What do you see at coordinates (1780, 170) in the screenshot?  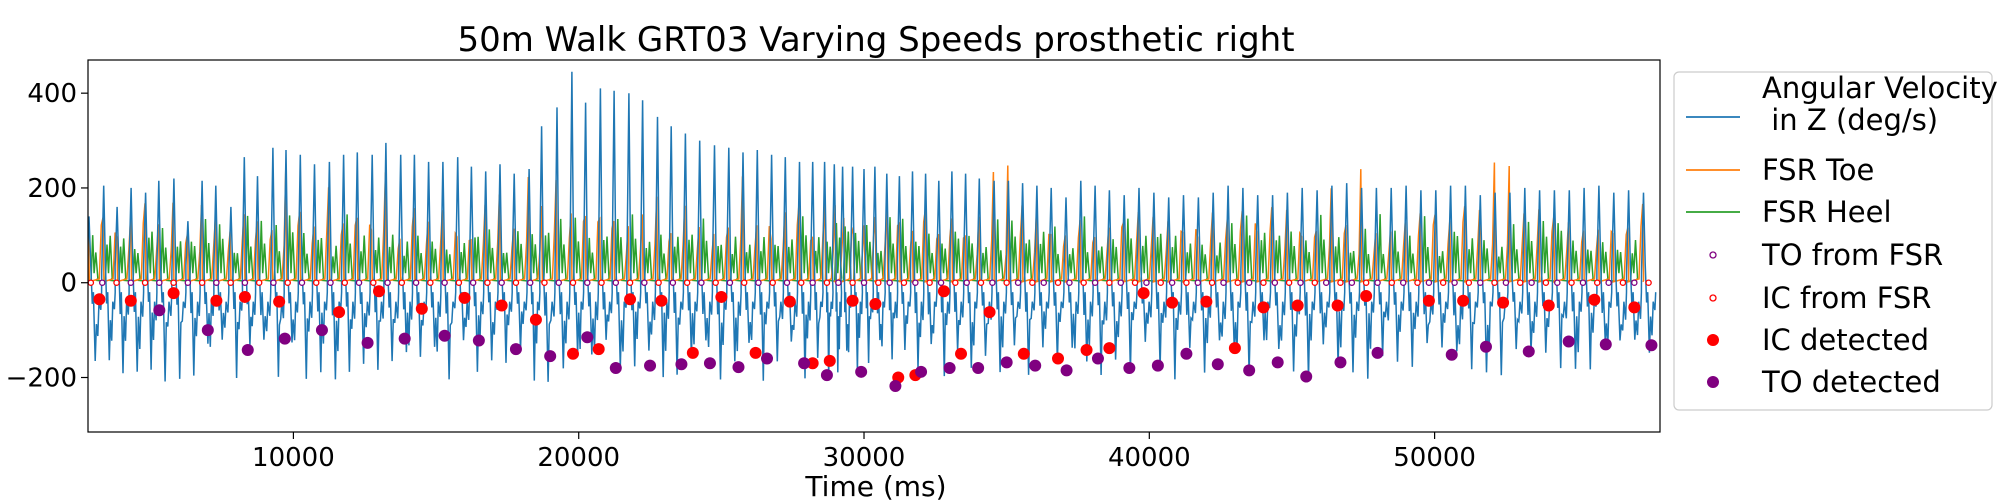 I see `legend-entry: FSR Toe` at bounding box center [1780, 170].